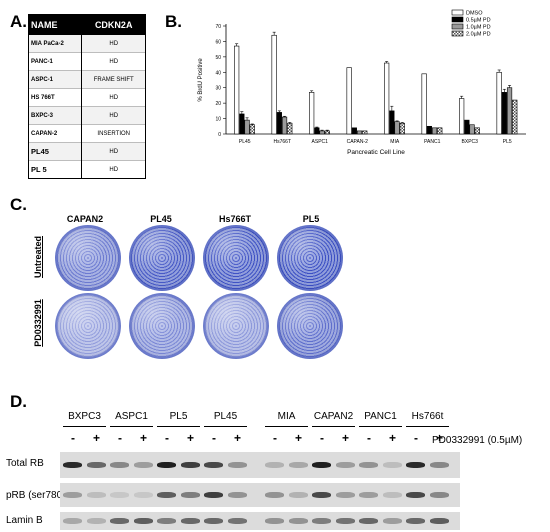 Image resolution: width=550 pixels, height=532 pixels. Describe the element at coordinates (18, 21) in the screenshot. I see `panel-label-a: A.` at that location.